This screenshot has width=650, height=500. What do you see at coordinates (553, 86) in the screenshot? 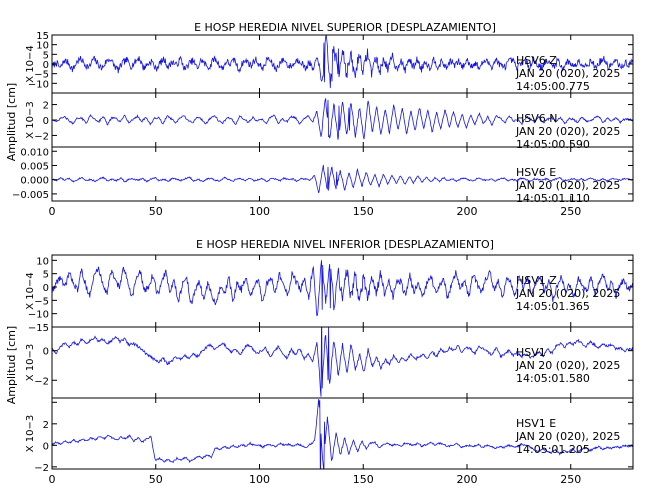
I see `time-label: 14:05:00.775` at bounding box center [553, 86].